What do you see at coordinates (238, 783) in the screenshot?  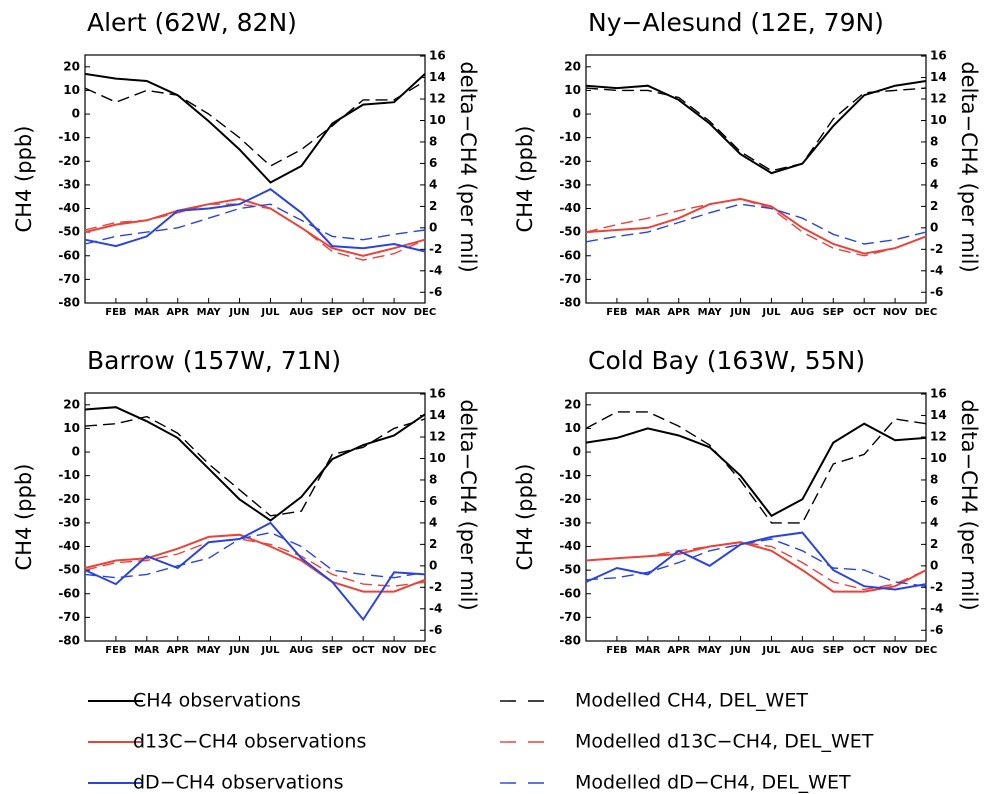 I see `legend-label: dD−CH4 observations` at bounding box center [238, 783].